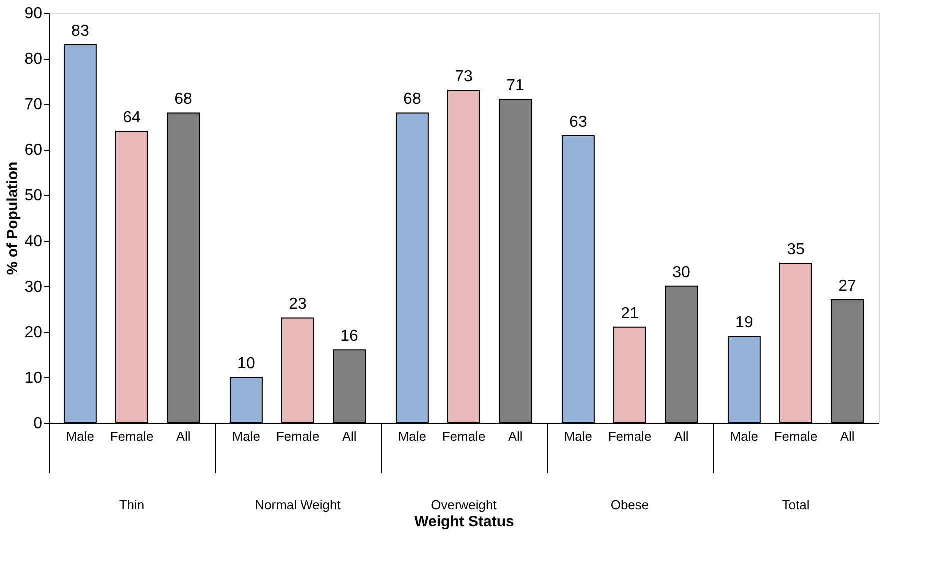 The height and width of the screenshot is (572, 944). Describe the element at coordinates (81, 31) in the screenshot. I see `data-label: 83` at that location.